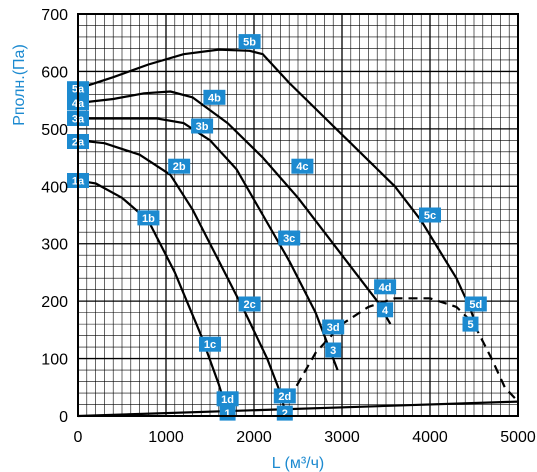 The width and height of the screenshot is (537, 472). What do you see at coordinates (54, 15) in the screenshot?
I see `y-tick-label: 700` at bounding box center [54, 15].